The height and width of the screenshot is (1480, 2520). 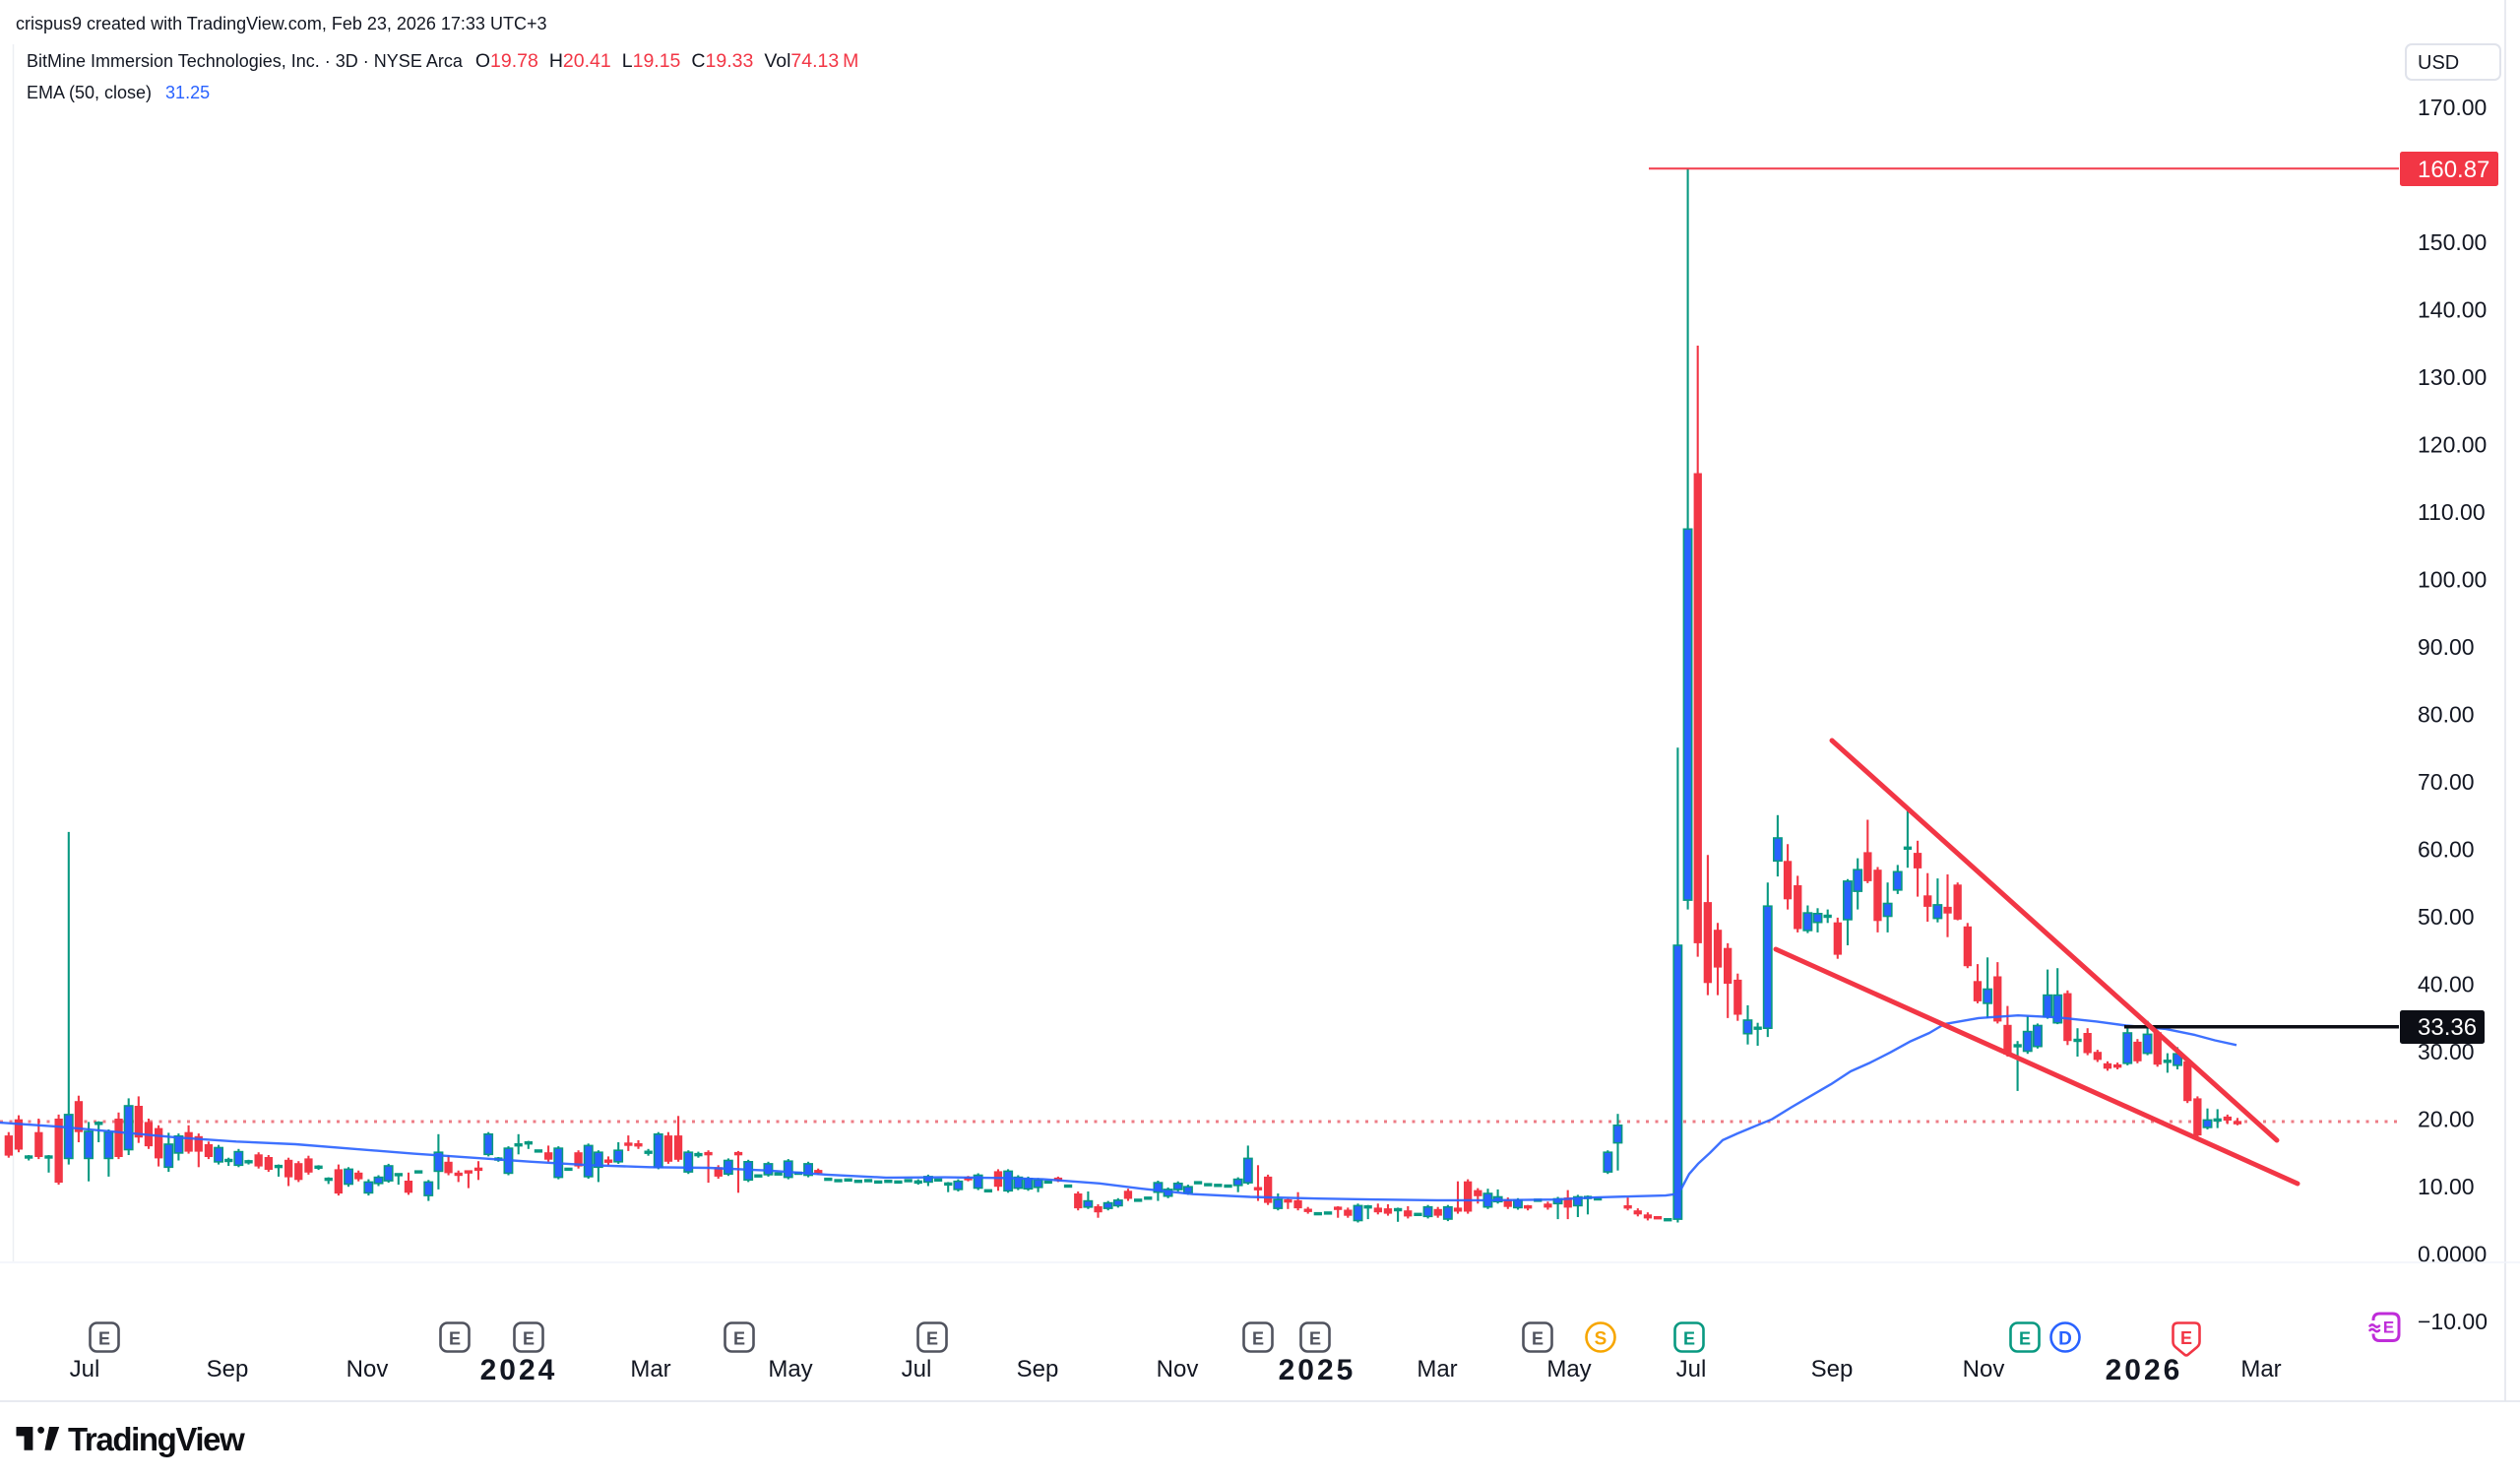 What do you see at coordinates (2447, 1027) in the screenshot?
I see `svg-text: 33.36` at bounding box center [2447, 1027].